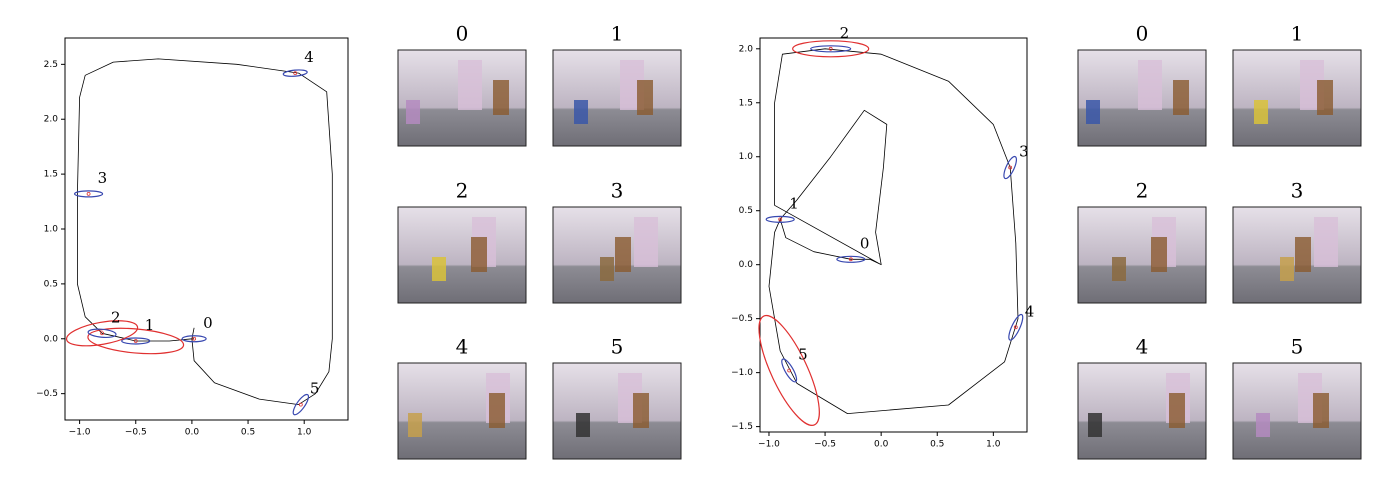 The height and width of the screenshot is (486, 1400). Describe the element at coordinates (51, 65) in the screenshot. I see `y-tick-label: 2.5` at that location.